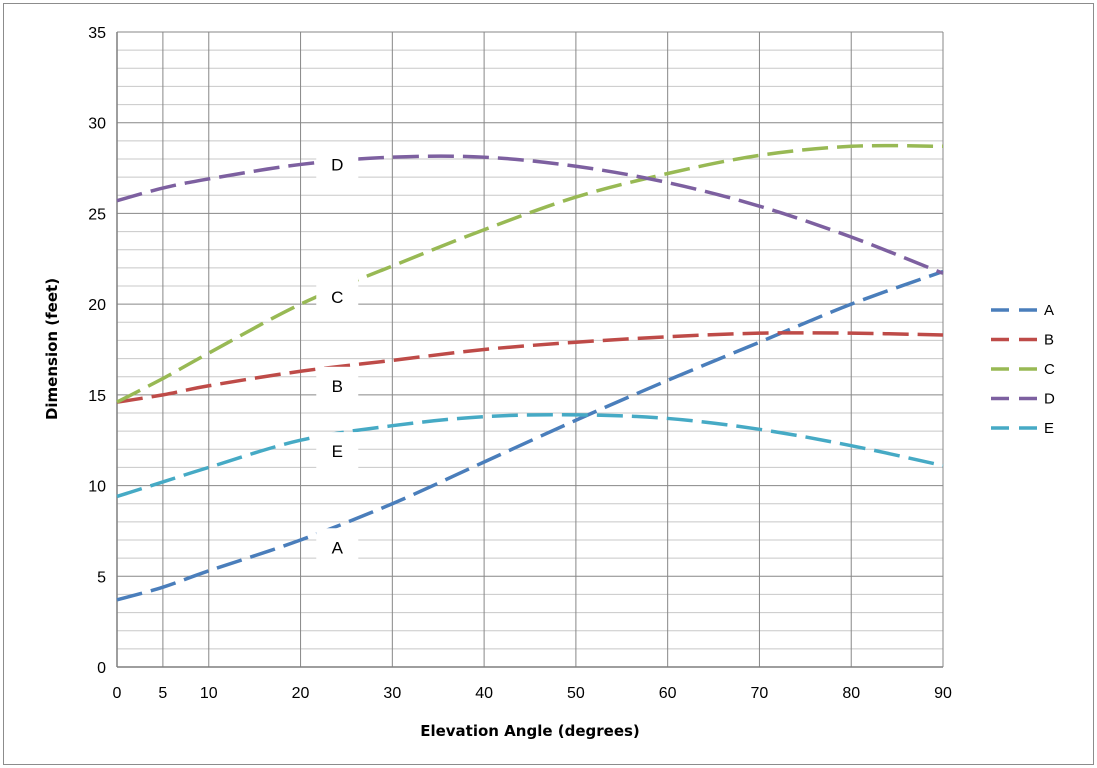  What do you see at coordinates (1049, 428) in the screenshot?
I see `legend-label-e: E` at bounding box center [1049, 428].